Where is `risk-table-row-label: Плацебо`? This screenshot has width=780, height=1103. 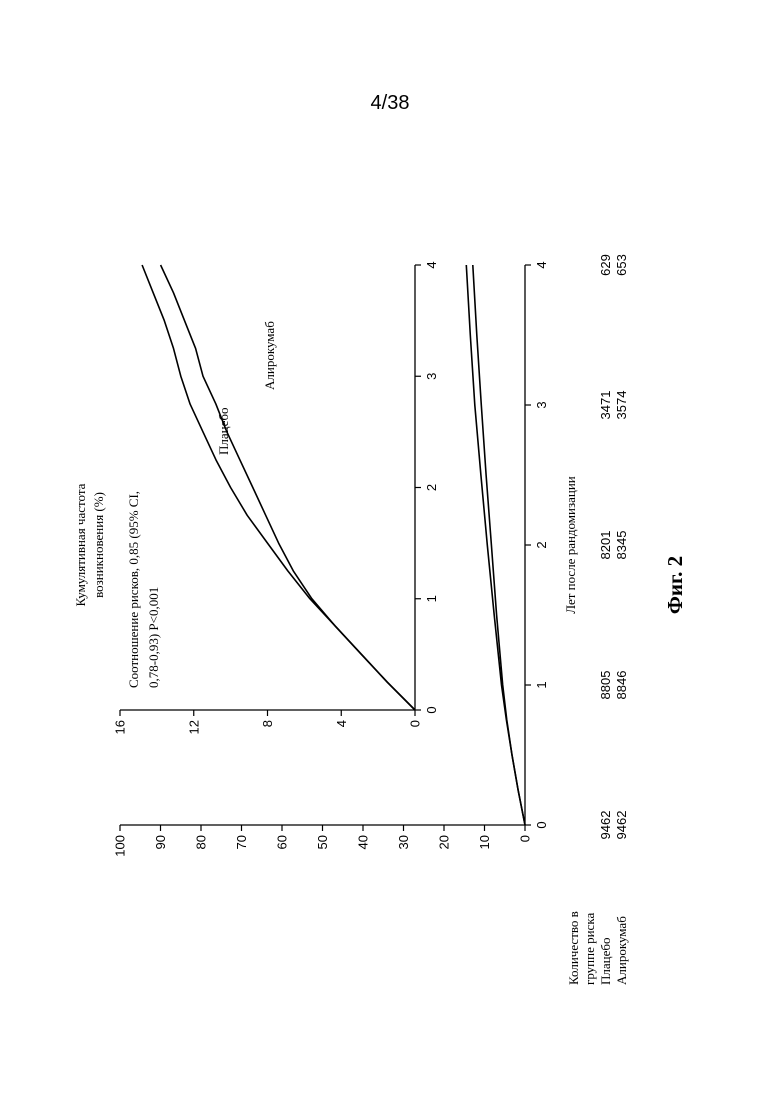 risk-table-row-label: Плацебо is located at coordinates (605, 962).